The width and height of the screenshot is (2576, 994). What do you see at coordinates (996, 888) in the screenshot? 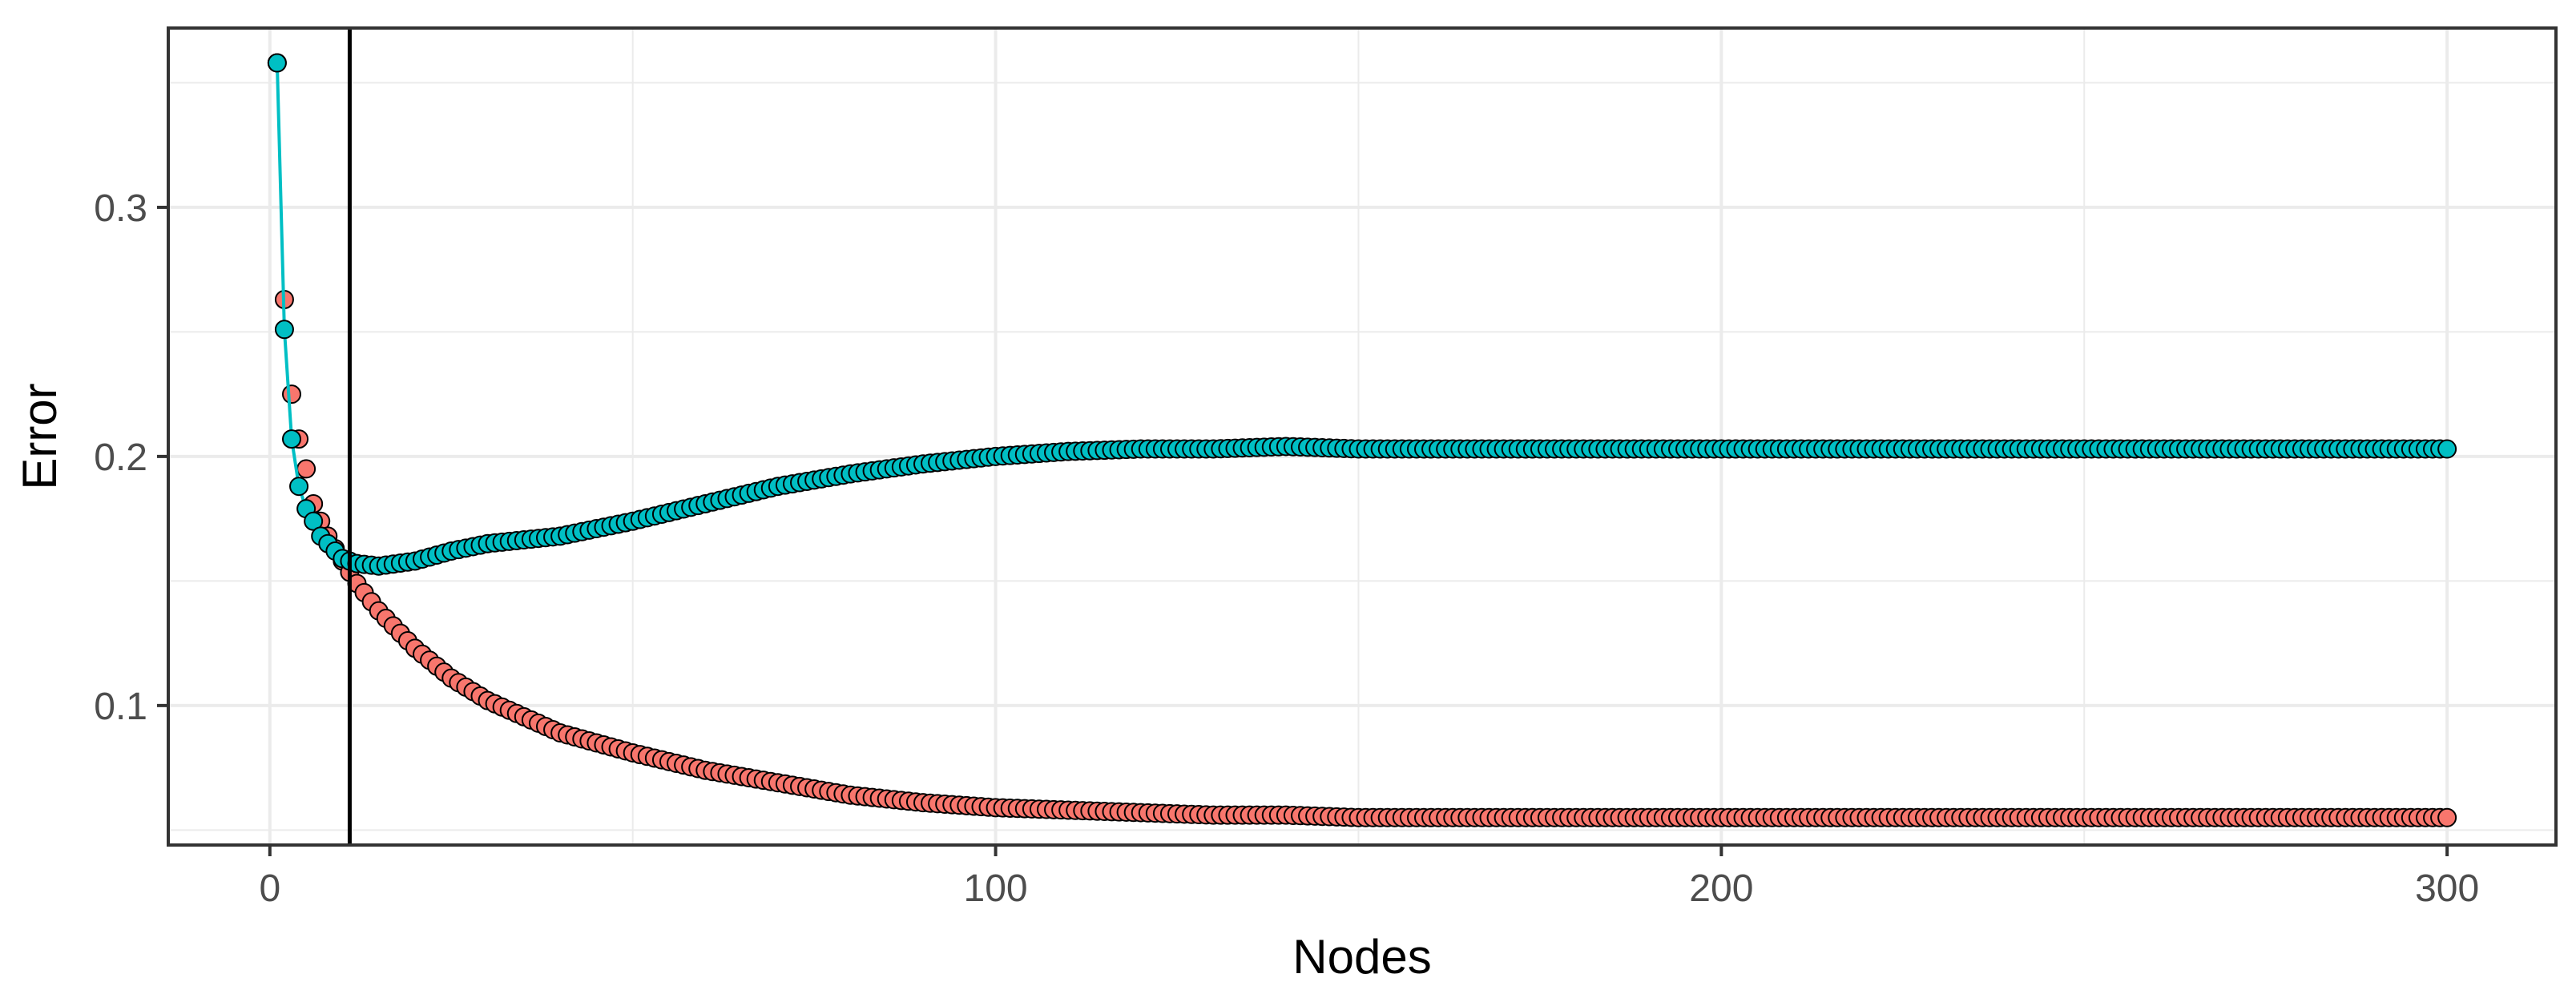
I see `x-tick-label: 100` at bounding box center [996, 888].